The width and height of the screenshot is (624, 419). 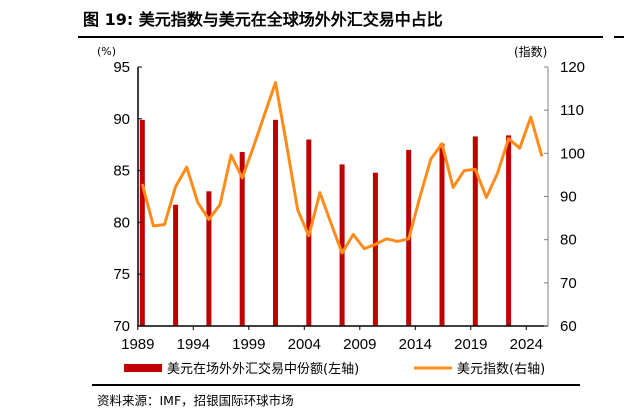 What do you see at coordinates (209, 258) in the screenshot?
I see `bar-1995` at bounding box center [209, 258].